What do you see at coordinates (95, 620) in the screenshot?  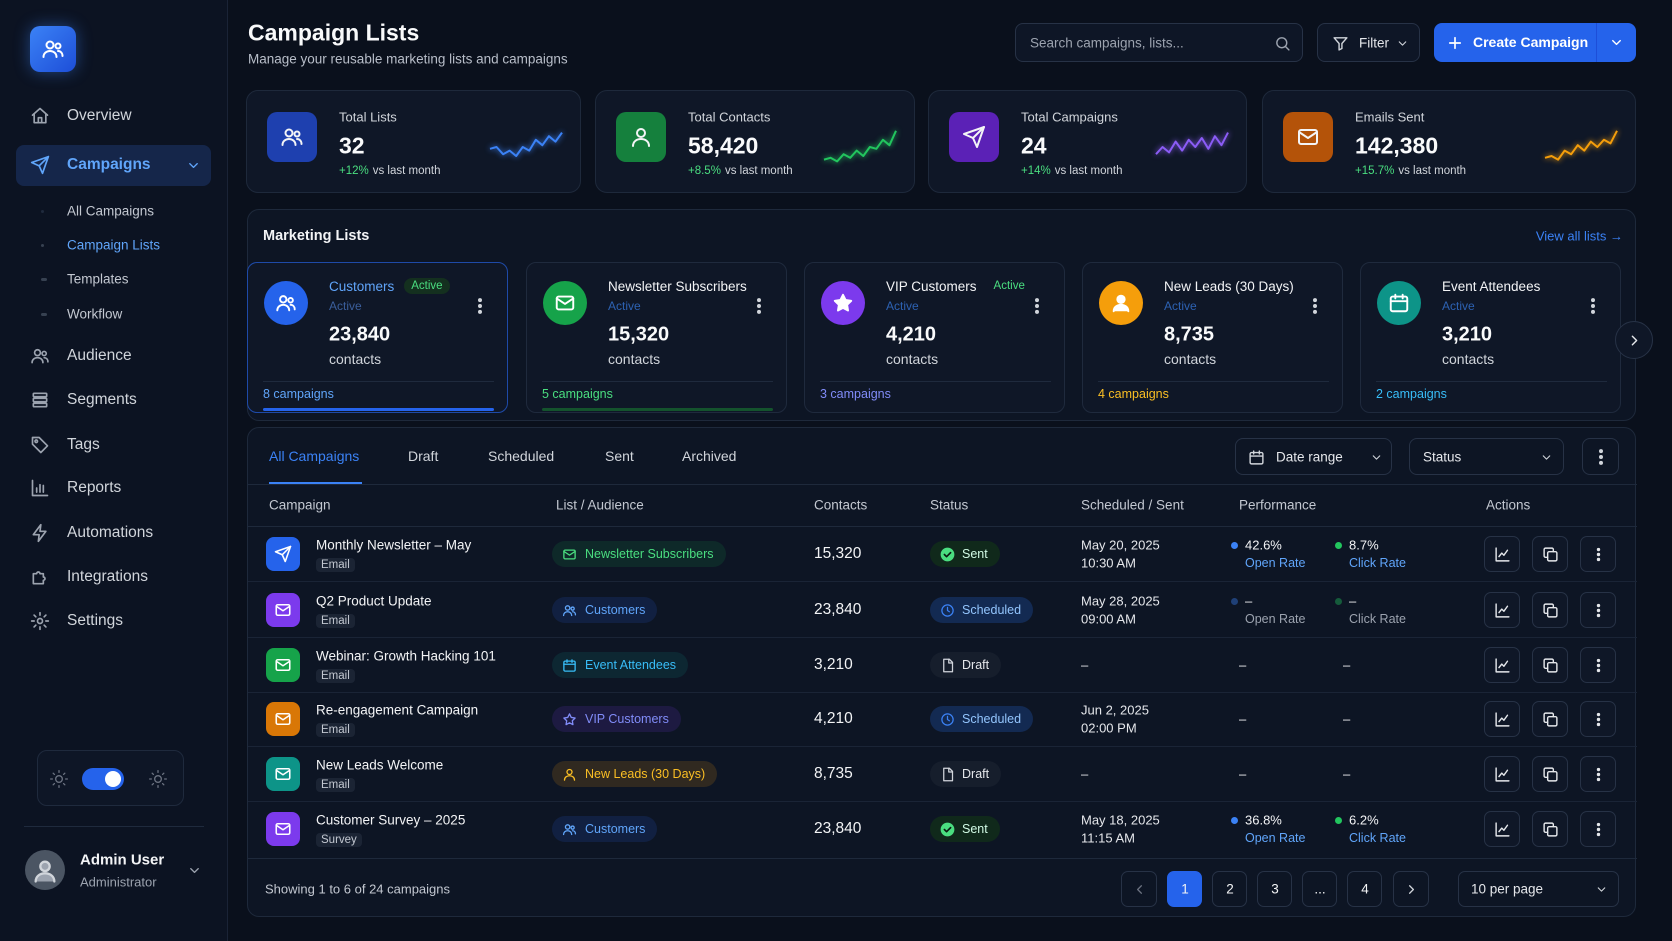 I see `nav-item: Settings` at bounding box center [95, 620].